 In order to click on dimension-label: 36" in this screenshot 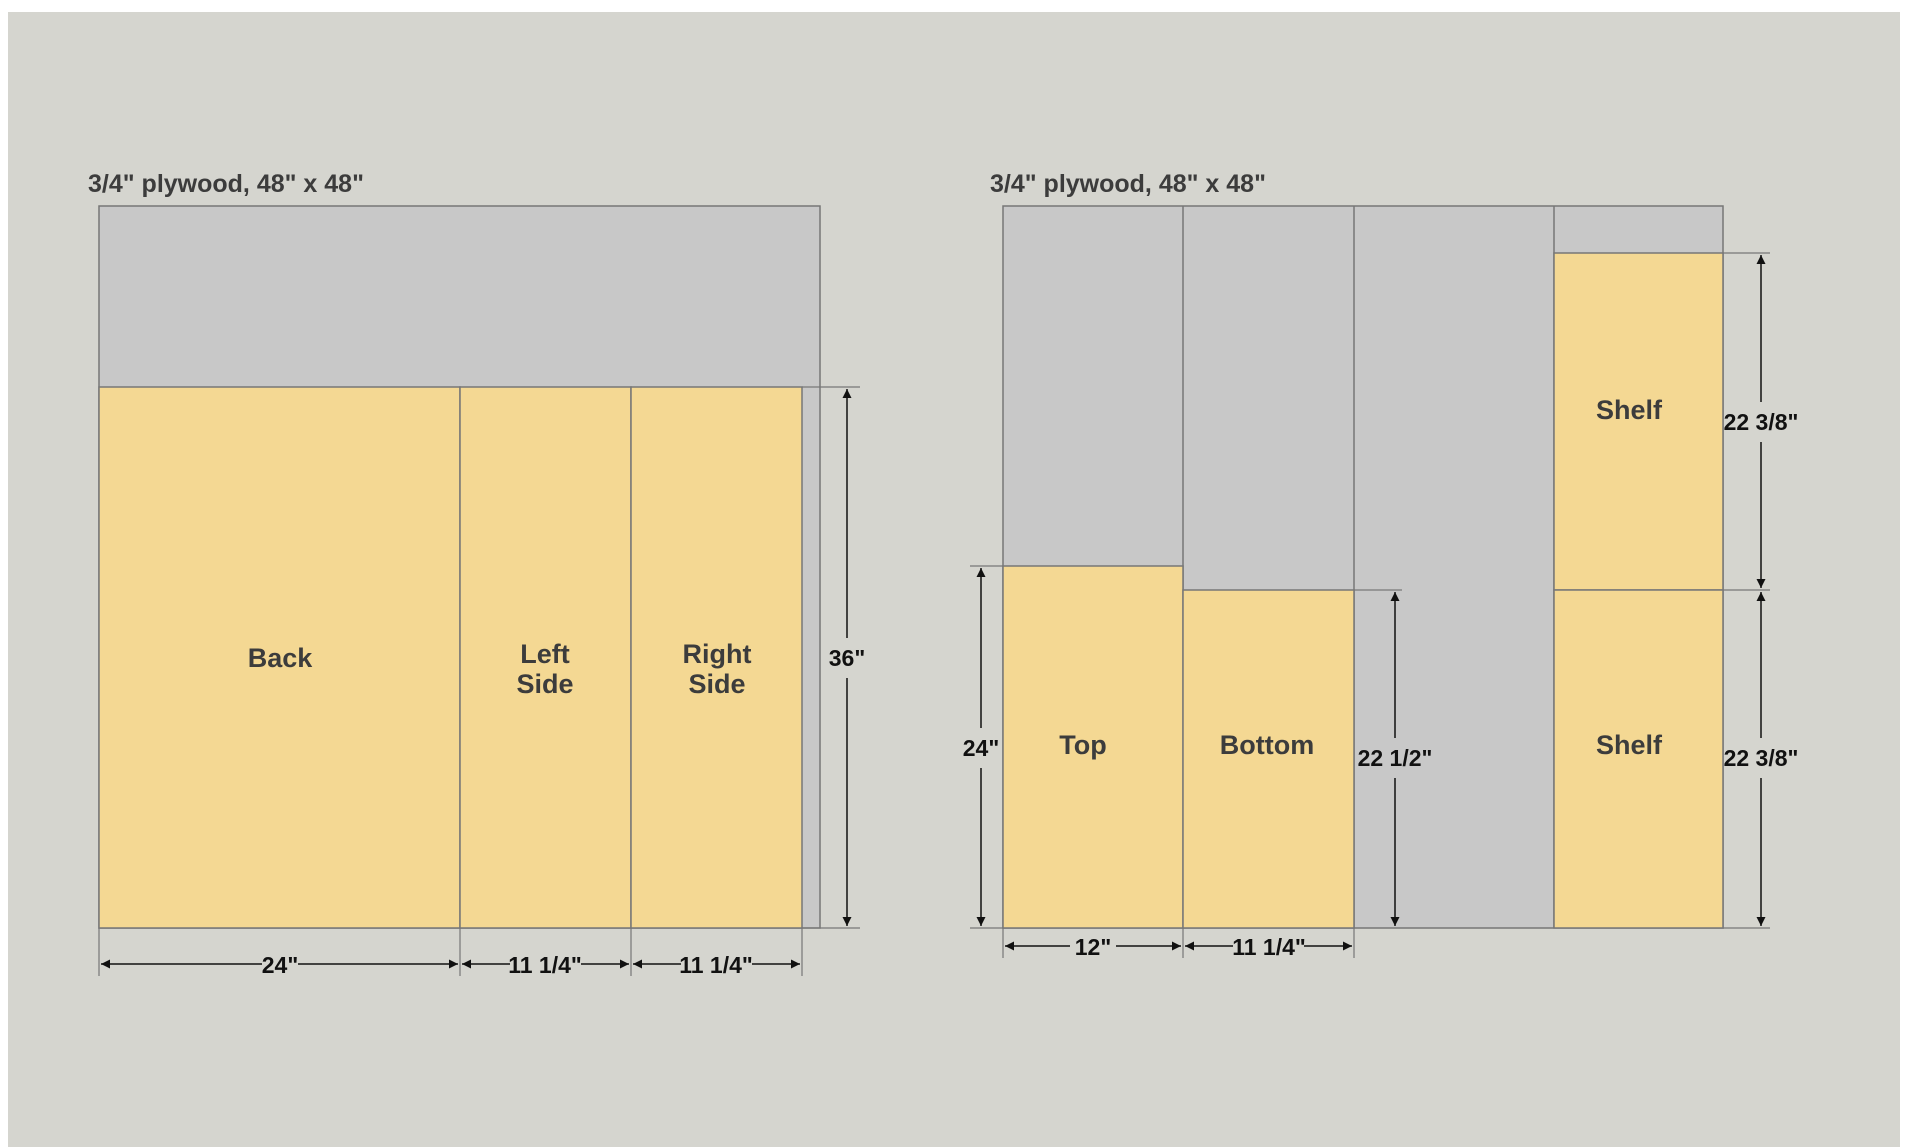, I will do `click(847, 658)`.